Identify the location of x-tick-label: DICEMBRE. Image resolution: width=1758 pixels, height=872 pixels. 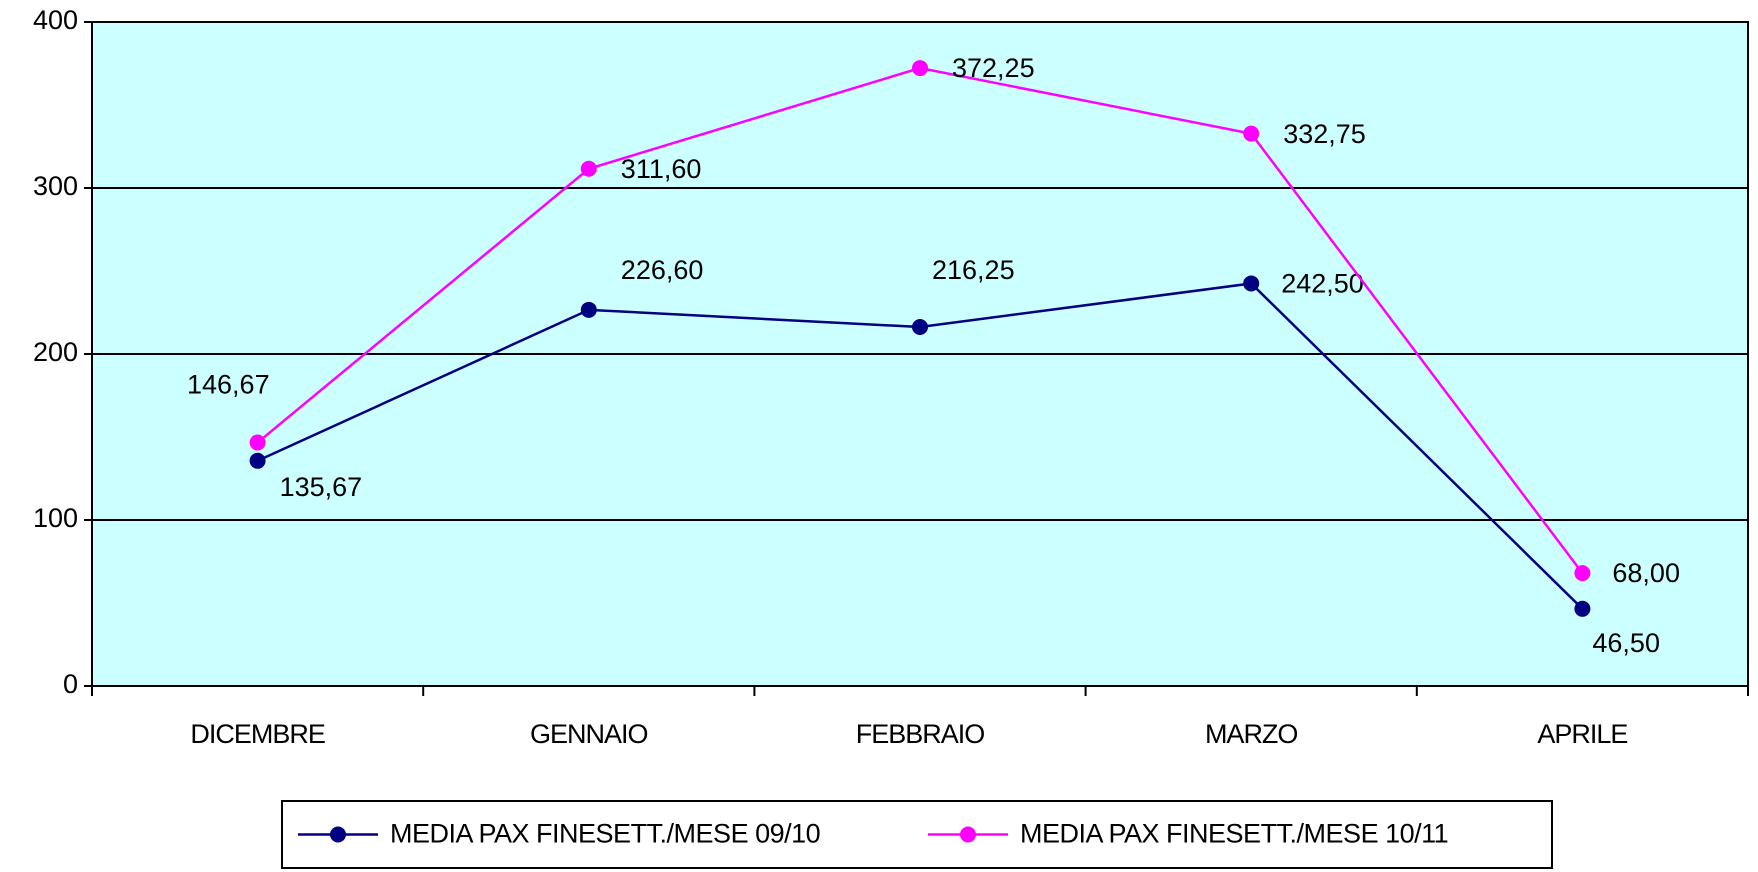
(257, 734).